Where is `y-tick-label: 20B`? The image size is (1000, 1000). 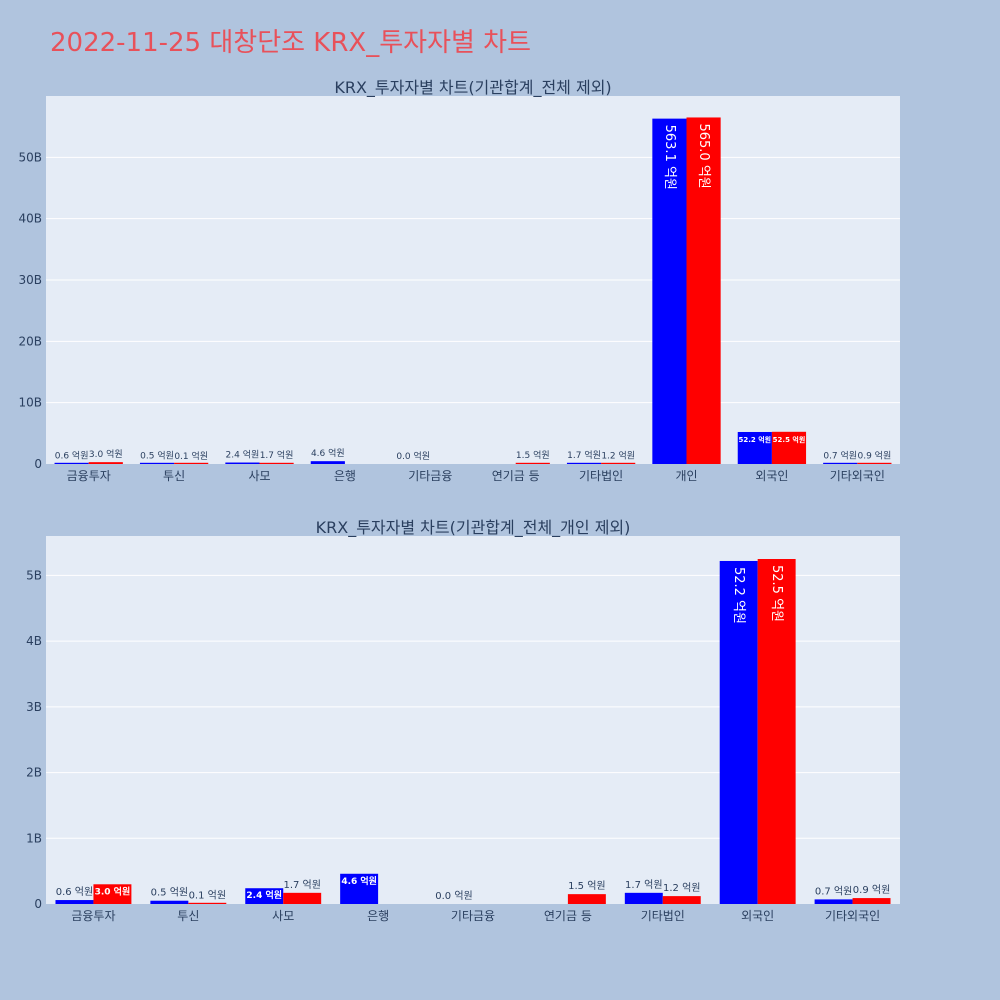
y-tick-label: 20B is located at coordinates (30, 341).